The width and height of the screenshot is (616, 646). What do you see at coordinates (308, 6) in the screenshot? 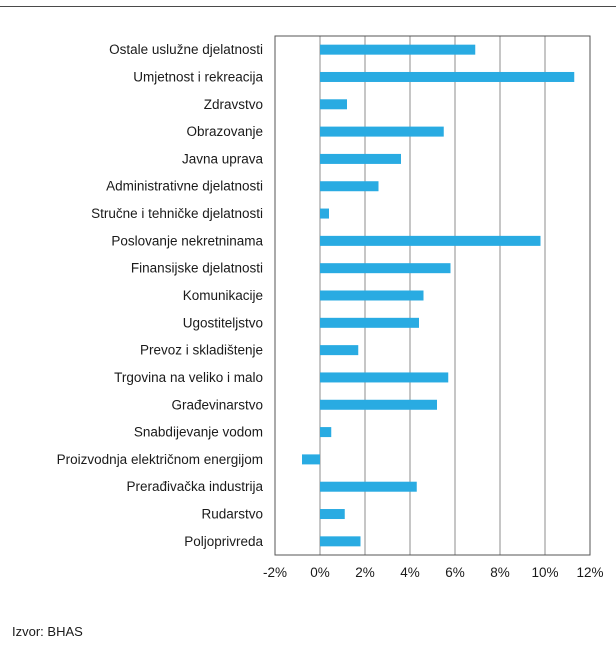
I see `top-rule` at bounding box center [308, 6].